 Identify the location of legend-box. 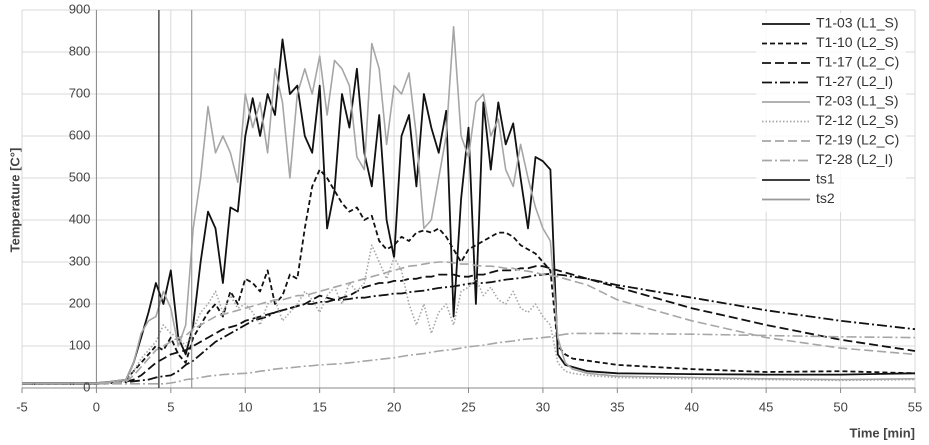
(831, 112).